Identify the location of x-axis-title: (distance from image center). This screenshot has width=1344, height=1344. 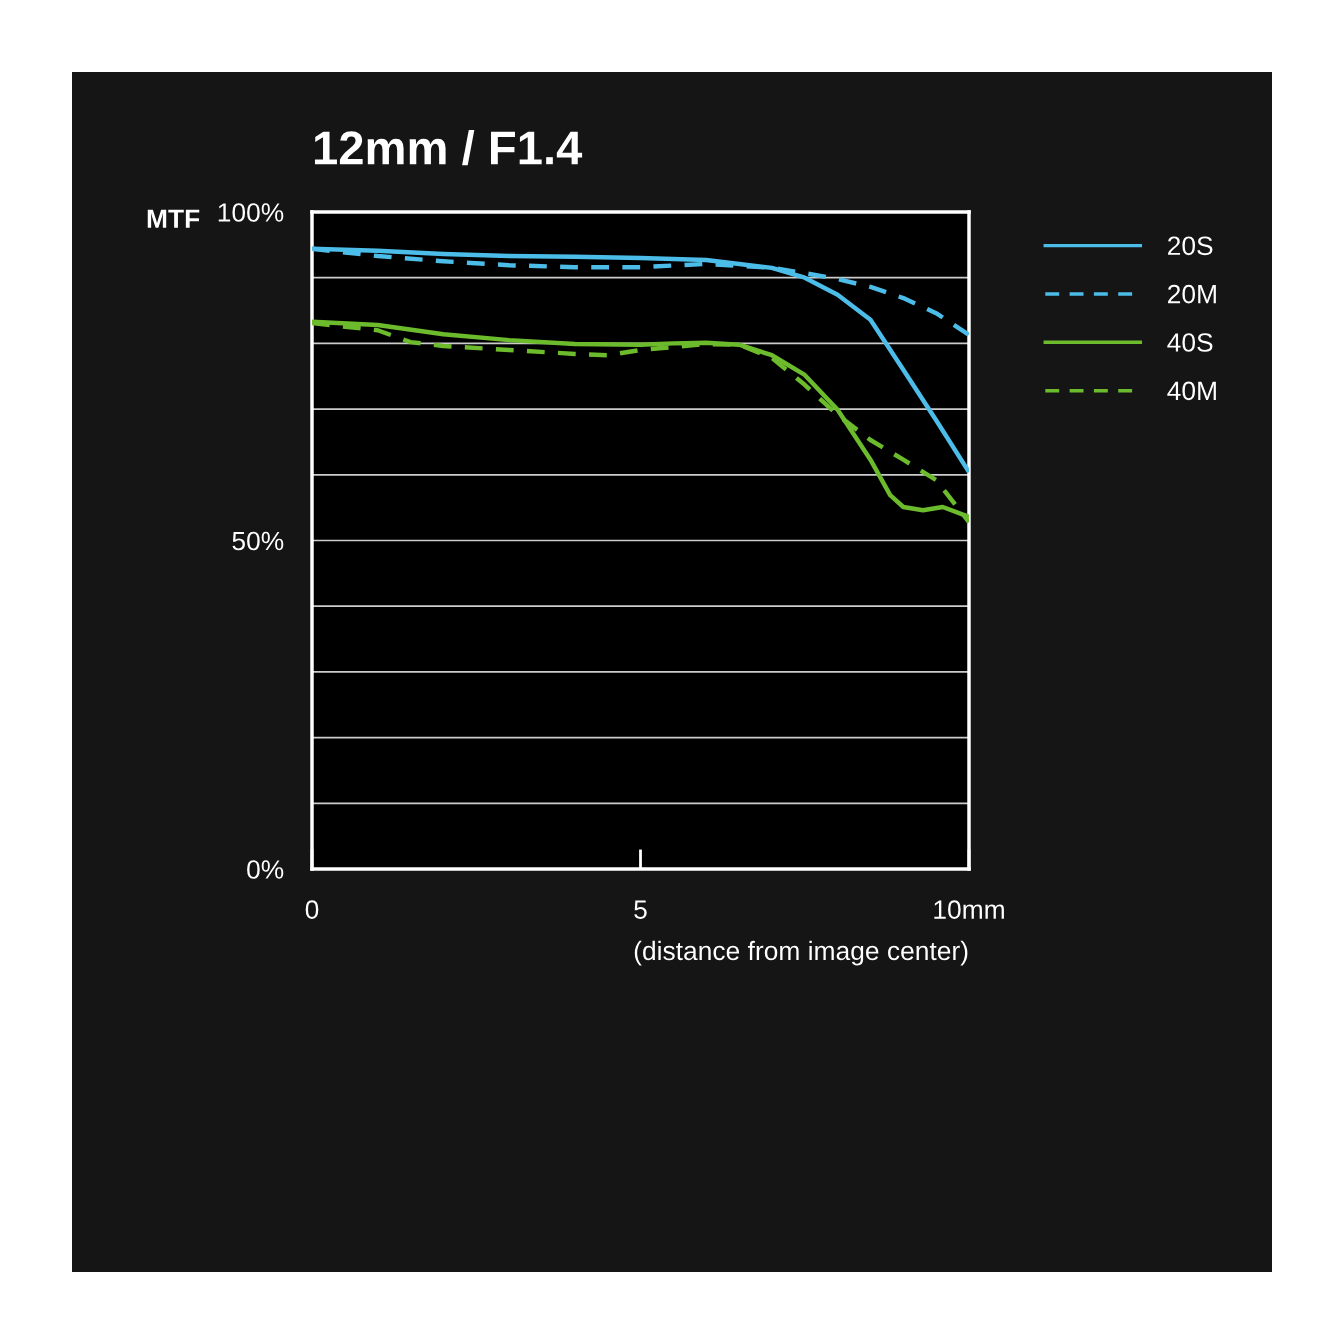
(801, 953).